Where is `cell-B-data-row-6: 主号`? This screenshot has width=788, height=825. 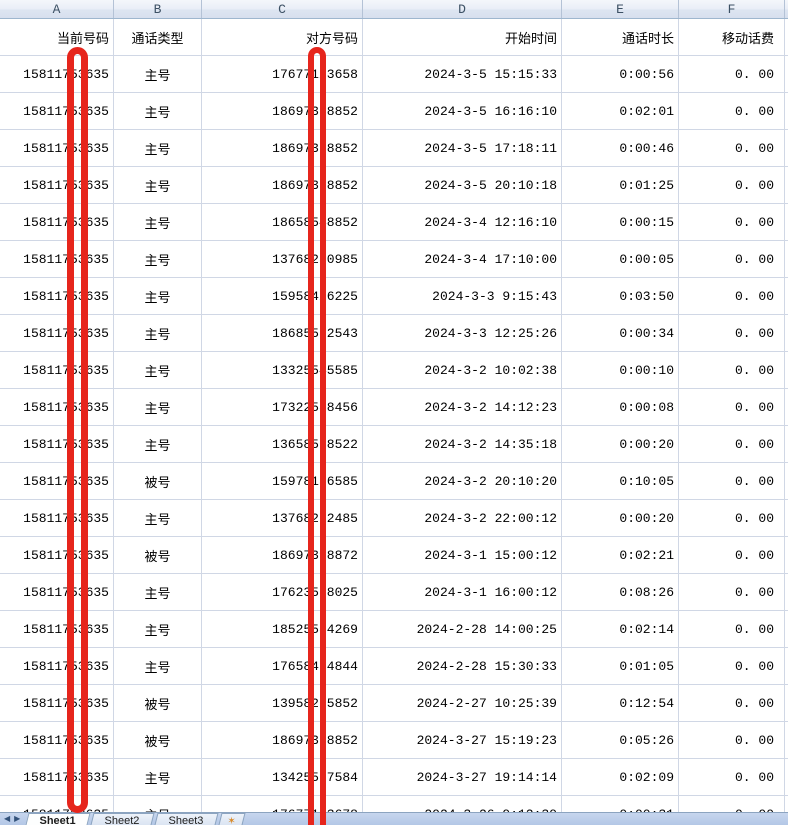
cell-B-data-row-6: 主号 is located at coordinates (158, 259).